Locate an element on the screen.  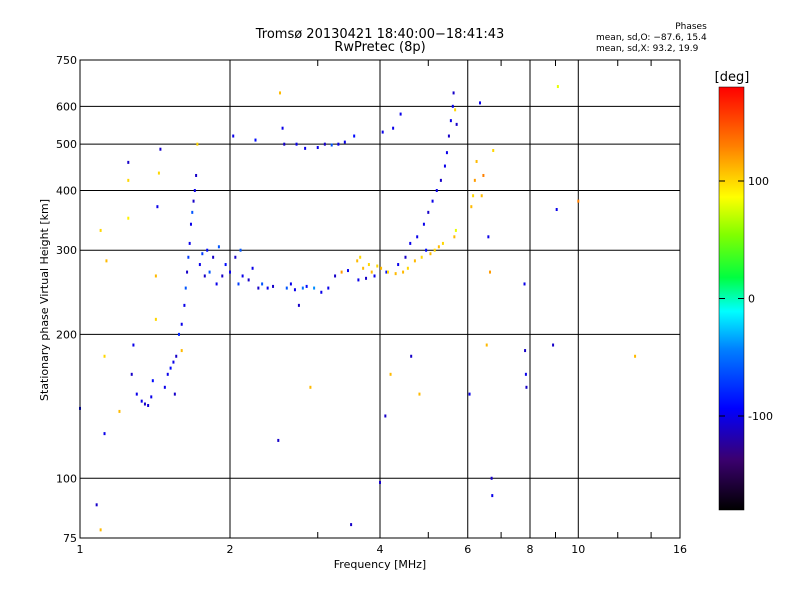
y-tick-label: 750 is located at coordinates (66, 60).